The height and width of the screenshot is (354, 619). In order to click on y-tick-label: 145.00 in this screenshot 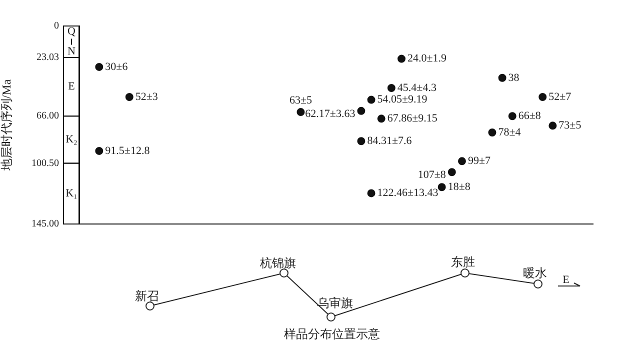, I will do `click(45, 224)`.